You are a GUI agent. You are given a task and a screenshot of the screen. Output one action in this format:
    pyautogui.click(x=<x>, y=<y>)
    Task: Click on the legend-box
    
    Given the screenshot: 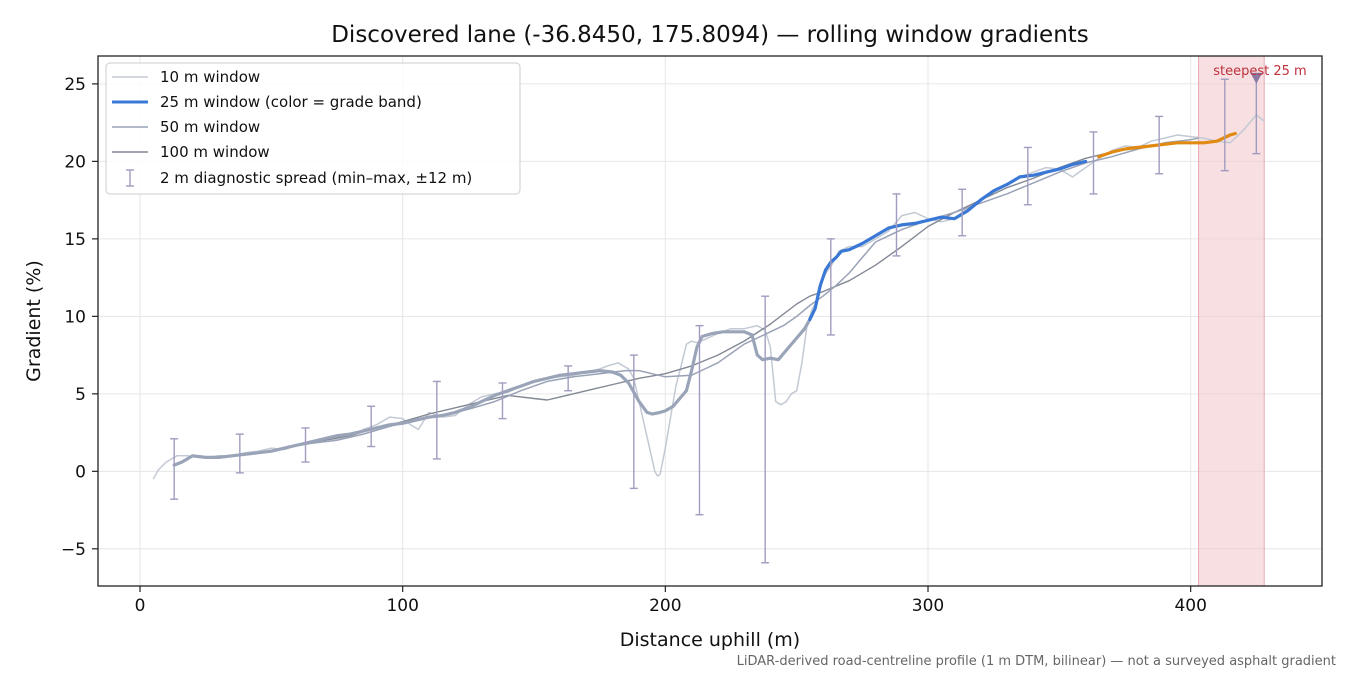 What is the action you would take?
    pyautogui.click(x=313, y=128)
    